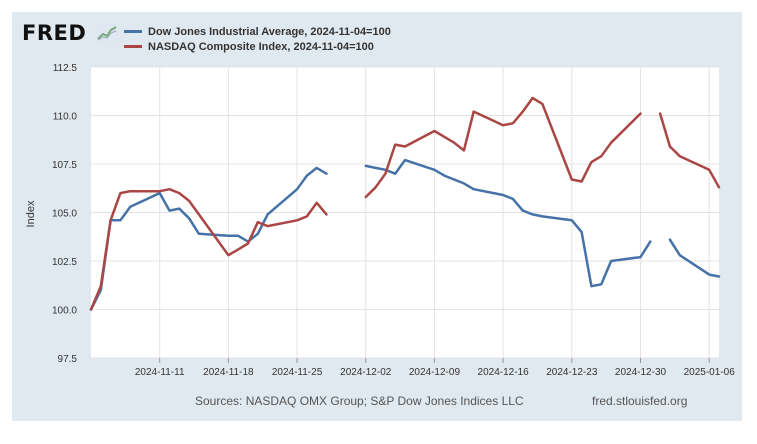  I want to click on y-tick-label: 105.0, so click(64, 214).